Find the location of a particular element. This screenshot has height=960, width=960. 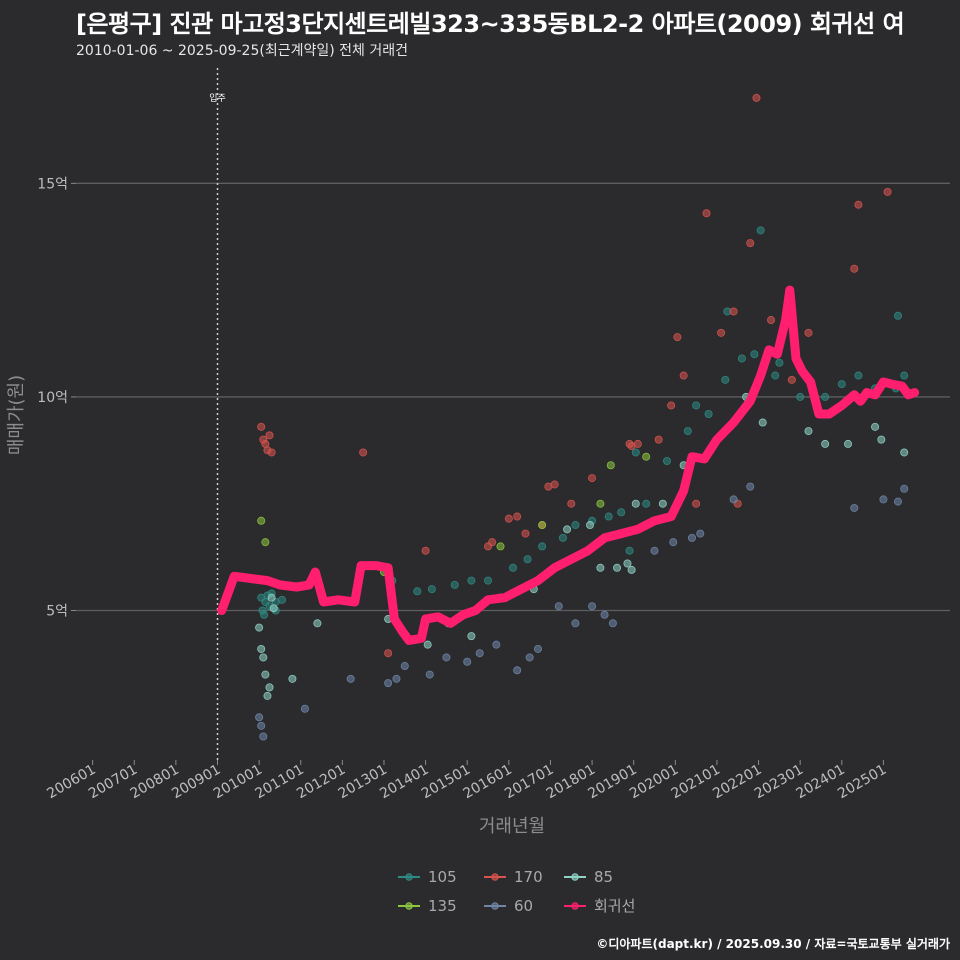

y-tick-label: 10억 is located at coordinates (52, 398).